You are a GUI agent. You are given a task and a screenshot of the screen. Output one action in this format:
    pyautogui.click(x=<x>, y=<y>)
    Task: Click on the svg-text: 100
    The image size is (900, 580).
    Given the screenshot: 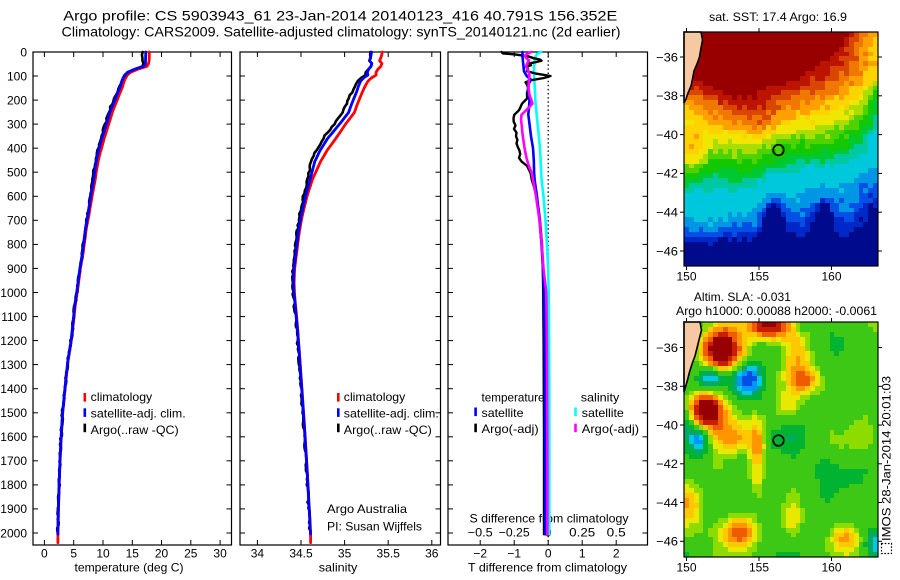 What is the action you would take?
    pyautogui.click(x=17, y=76)
    